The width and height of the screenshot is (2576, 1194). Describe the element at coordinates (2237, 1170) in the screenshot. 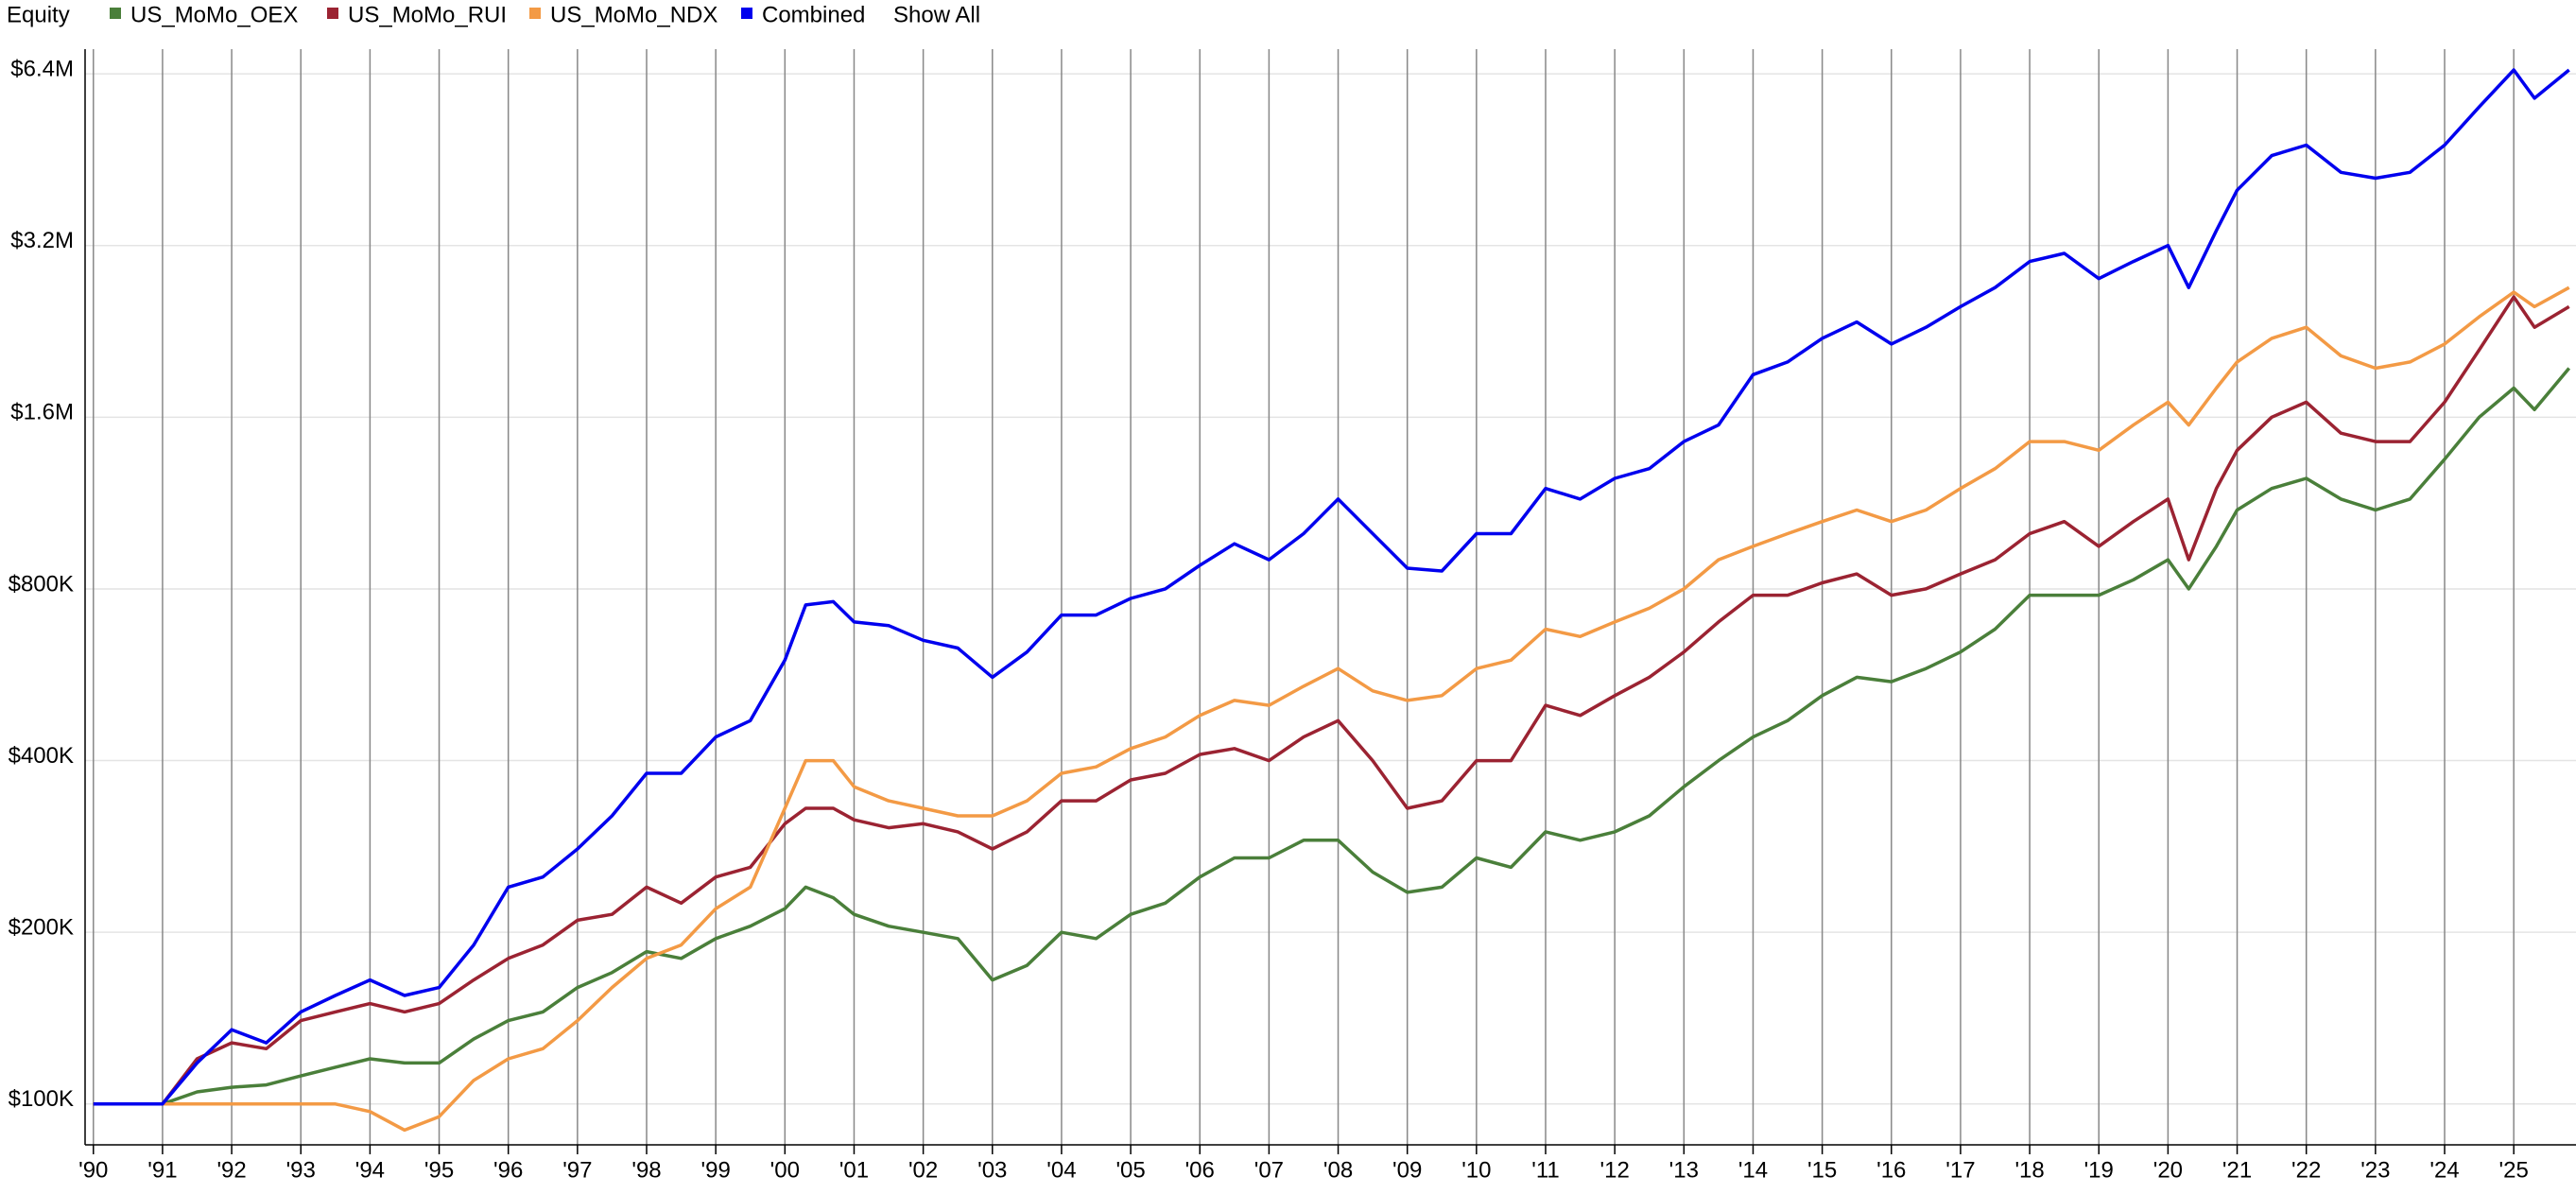

I see `x-tick-label: '21` at that location.